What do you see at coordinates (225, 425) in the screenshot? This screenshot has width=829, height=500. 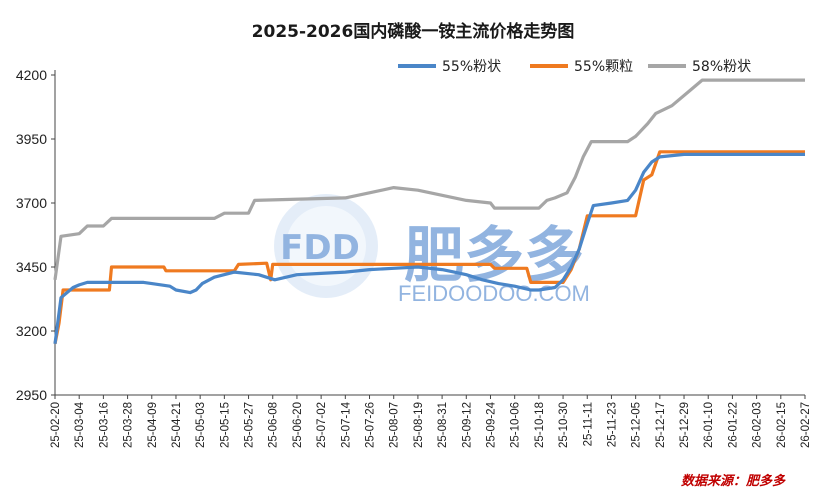 I see `x-tick-label: 25-05-15` at bounding box center [225, 425].